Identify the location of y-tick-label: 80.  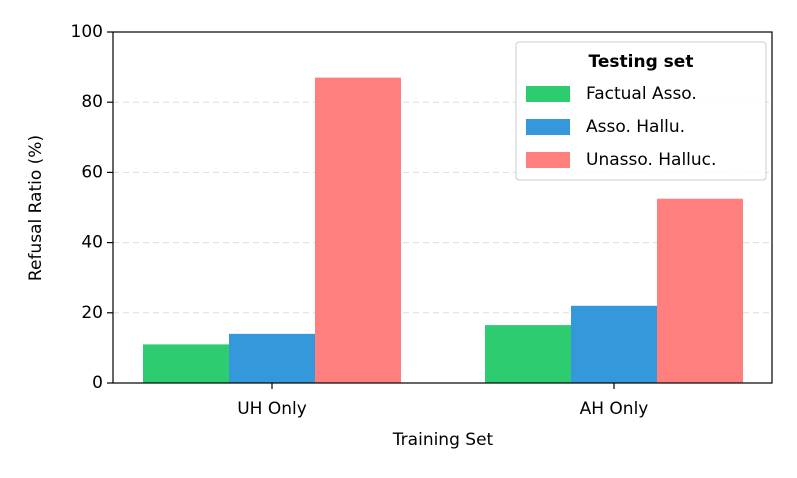
(92, 102).